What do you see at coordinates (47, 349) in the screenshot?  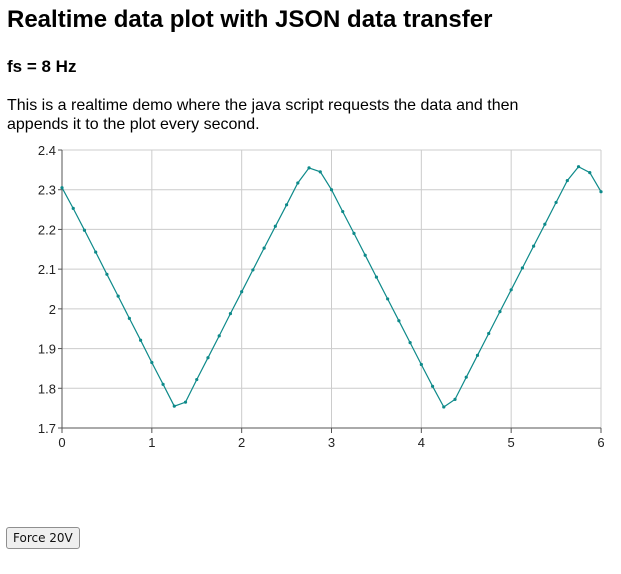 I see `y-tick-label: 1.9` at bounding box center [47, 349].